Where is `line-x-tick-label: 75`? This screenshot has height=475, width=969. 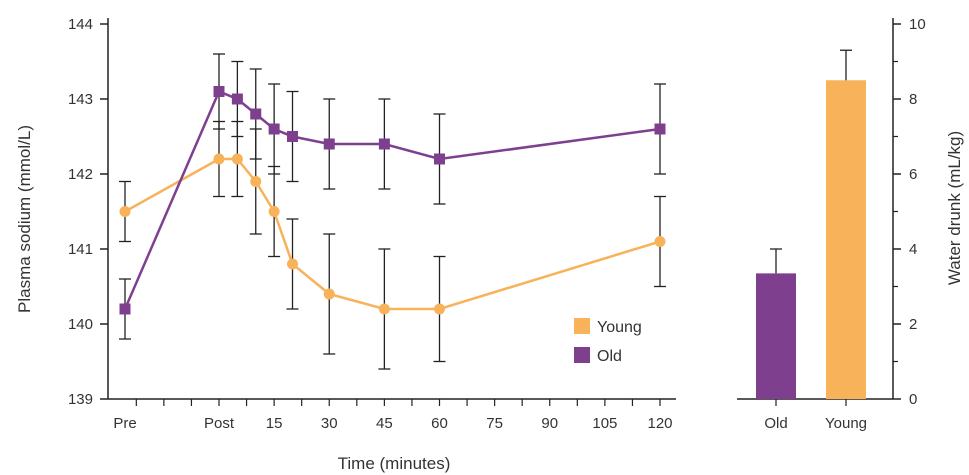
line-x-tick-label: 75 is located at coordinates (494, 423).